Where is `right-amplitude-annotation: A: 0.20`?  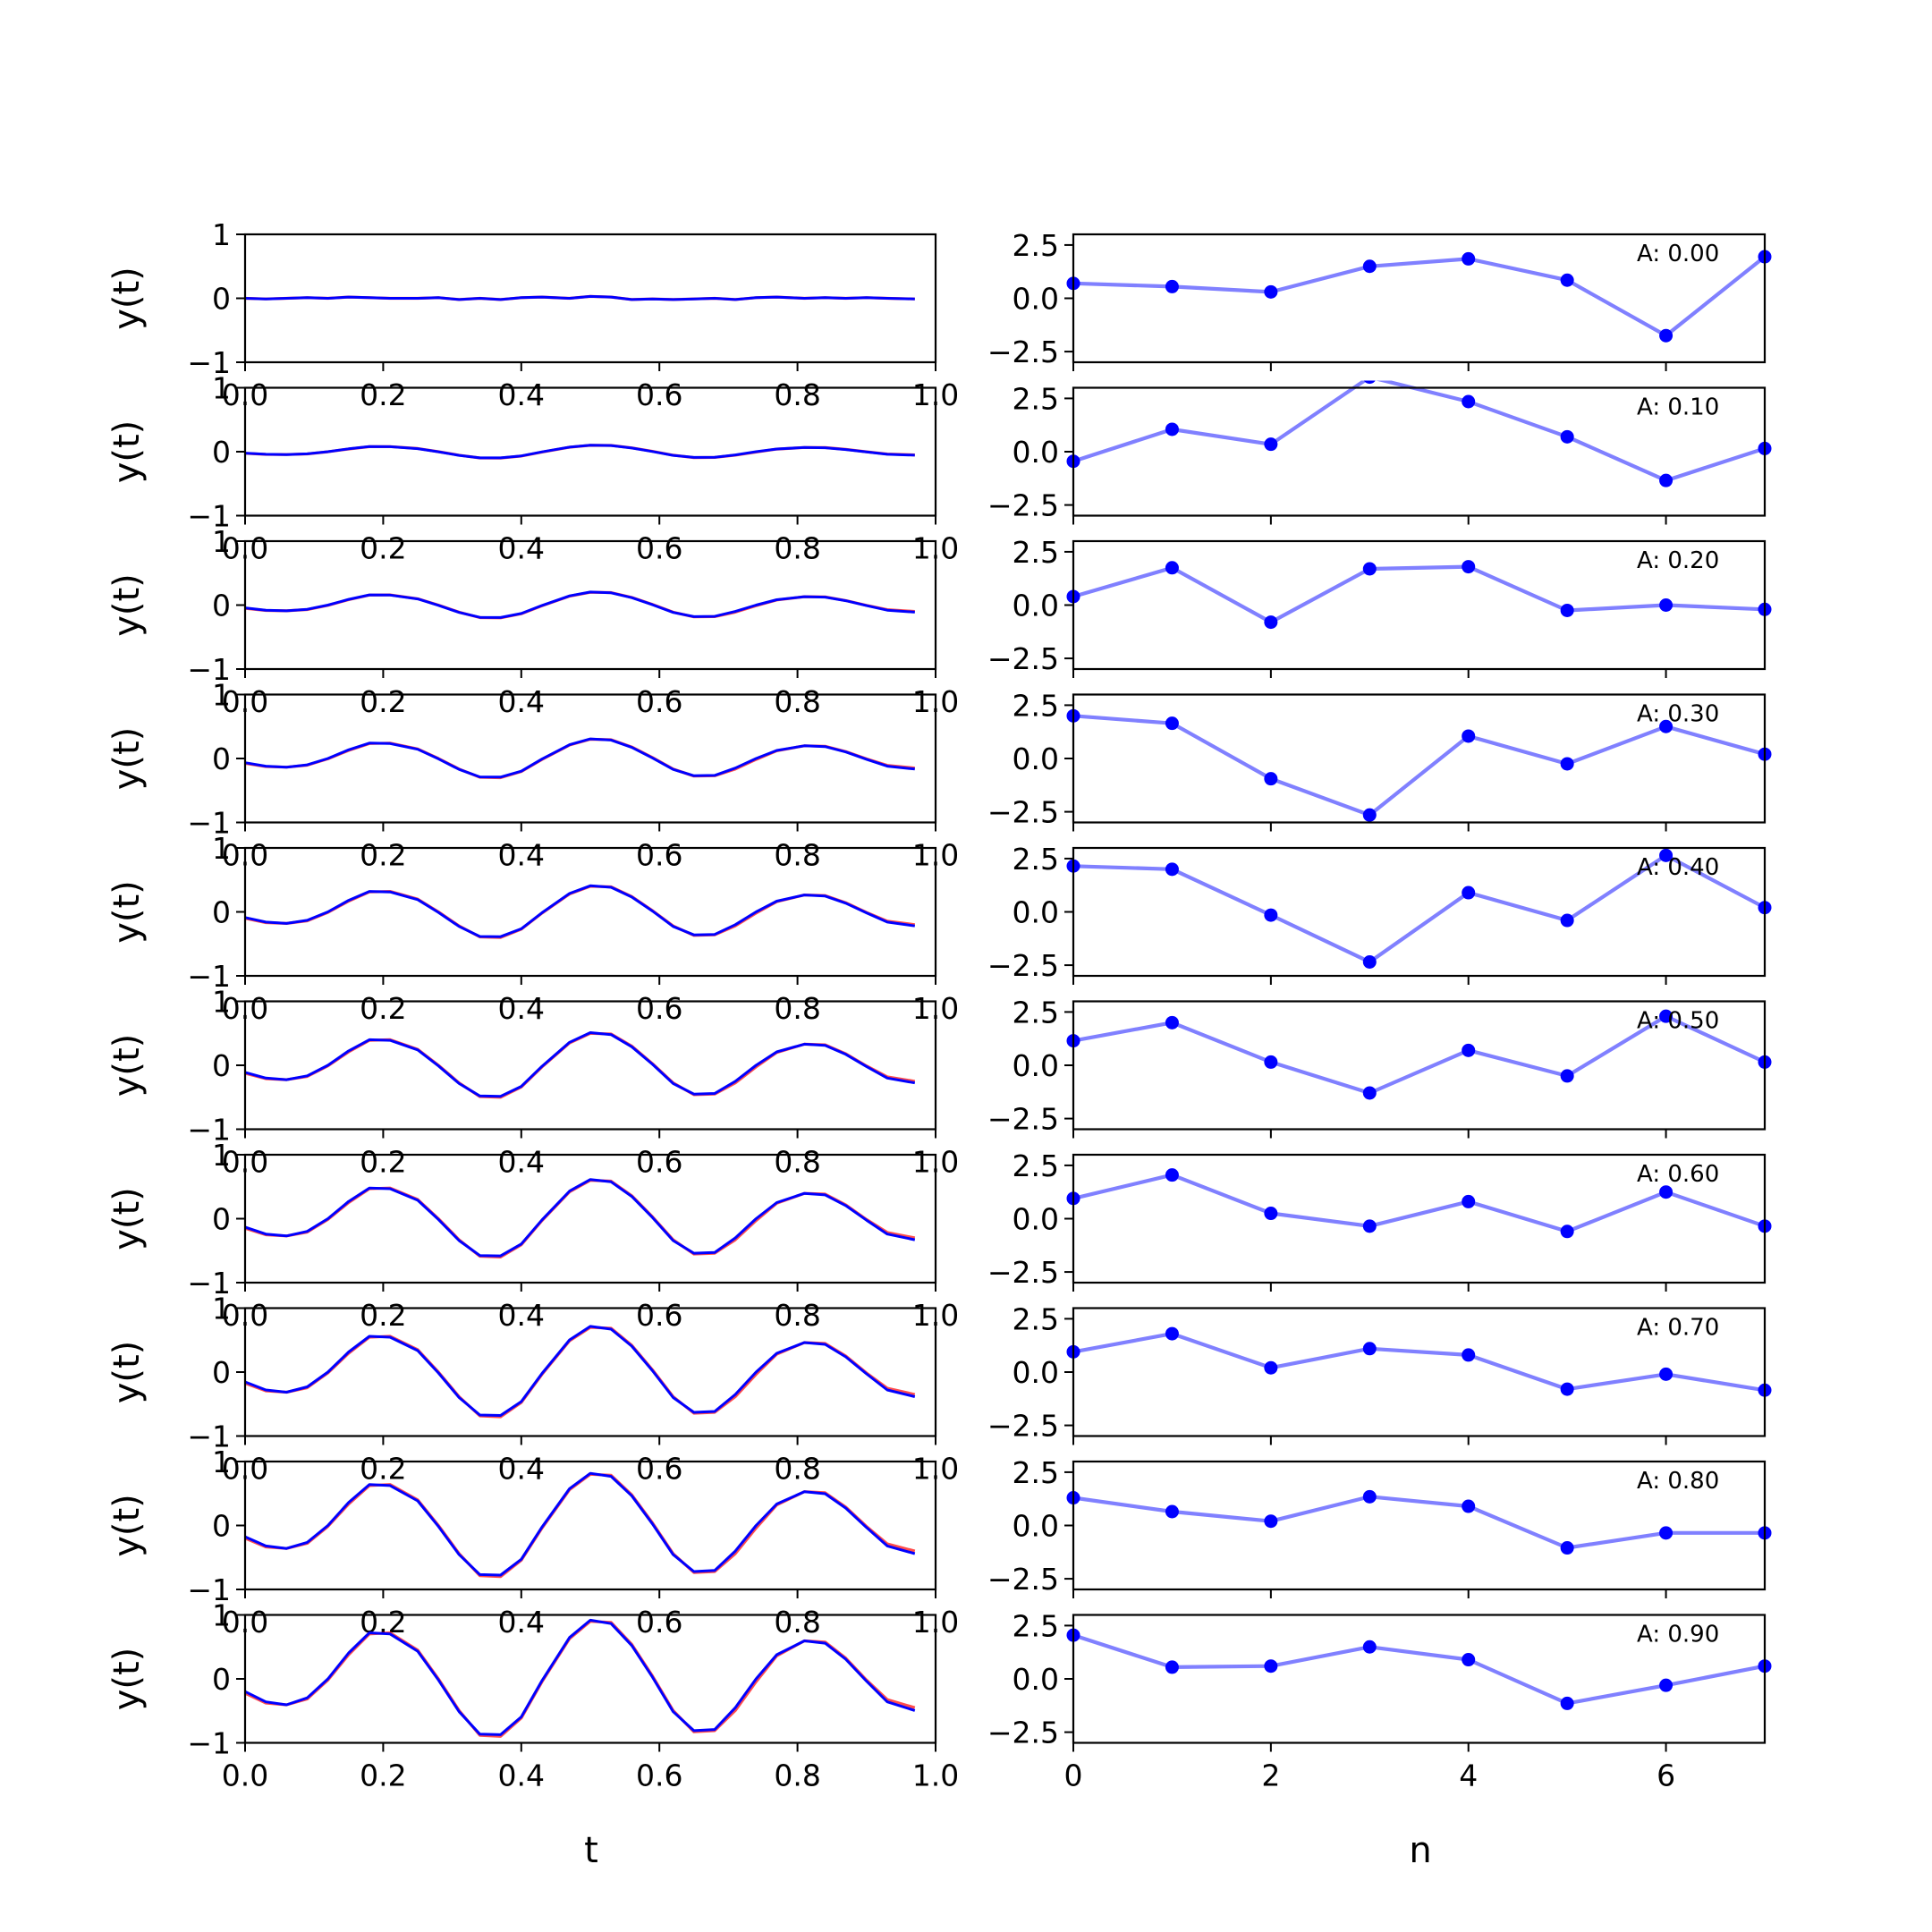
right-amplitude-annotation: A: 0.20 is located at coordinates (1678, 560).